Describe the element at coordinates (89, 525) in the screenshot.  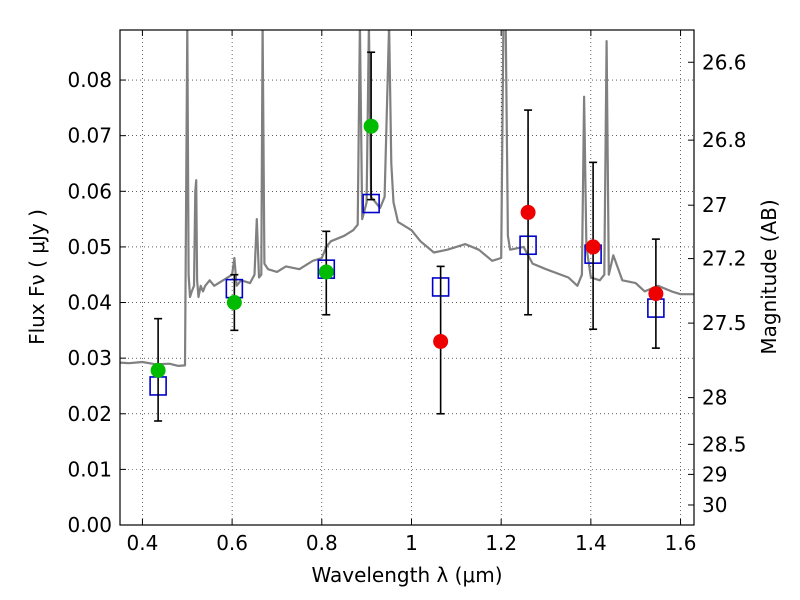
I see `y-tick-label: 0.00` at that location.